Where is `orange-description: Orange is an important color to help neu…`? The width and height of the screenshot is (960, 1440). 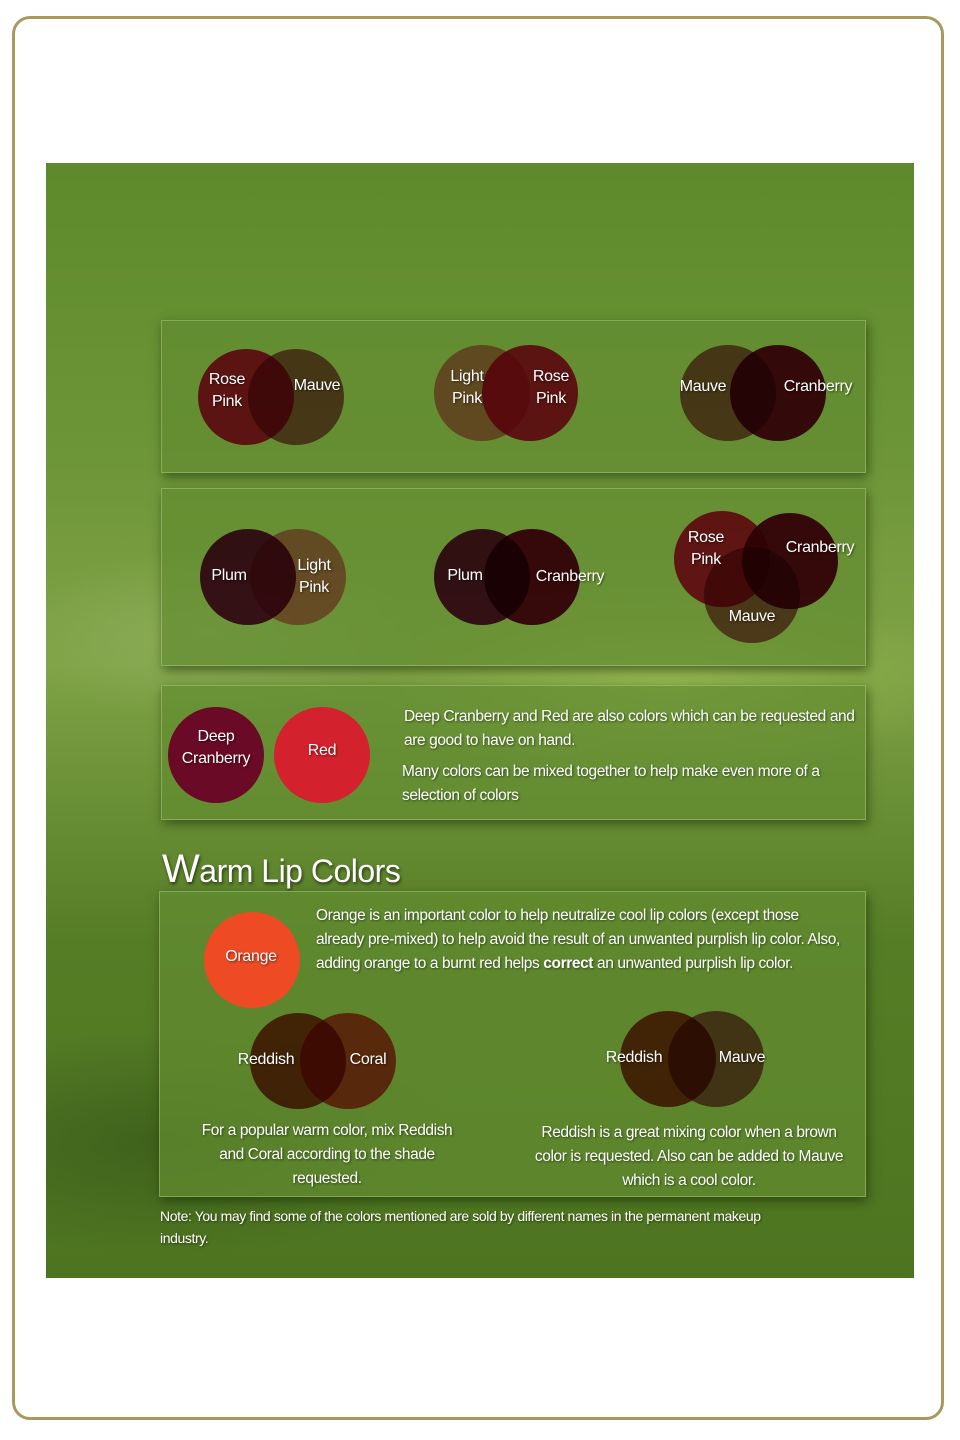 orange-description: Orange is an important color to help neu… is located at coordinates (583, 940).